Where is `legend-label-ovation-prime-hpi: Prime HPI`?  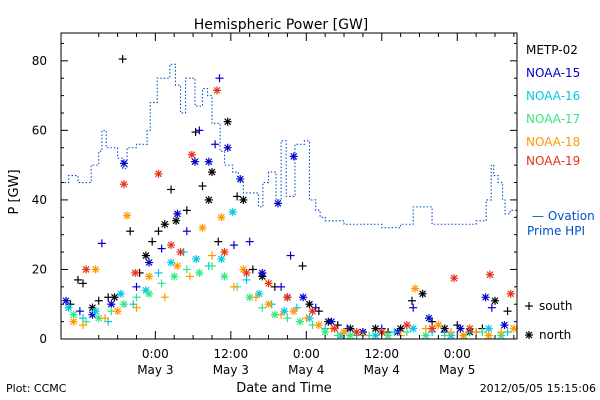 legend-label-ovation-prime-hpi: Prime HPI is located at coordinates (556, 231).